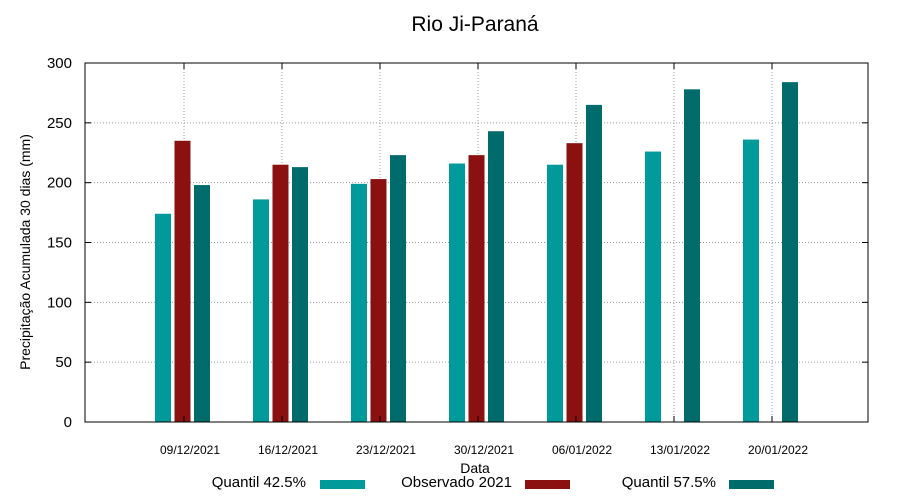 This screenshot has height=500, width=900. Describe the element at coordinates (68, 422) in the screenshot. I see `y-tick-label: 0` at that location.